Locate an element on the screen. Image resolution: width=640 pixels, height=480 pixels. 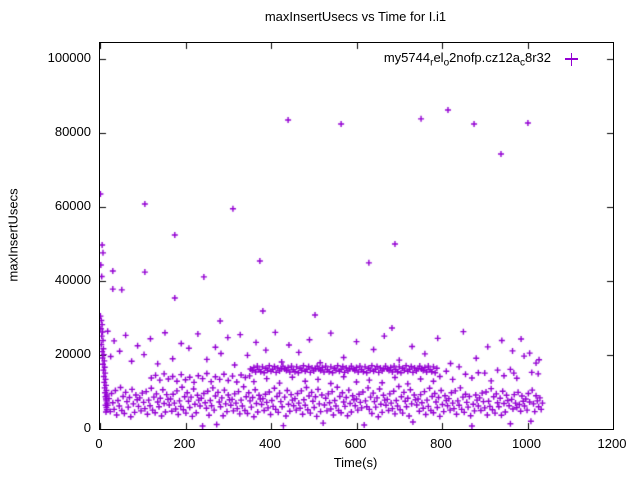
x-tick-label: 0 is located at coordinates (99, 443).